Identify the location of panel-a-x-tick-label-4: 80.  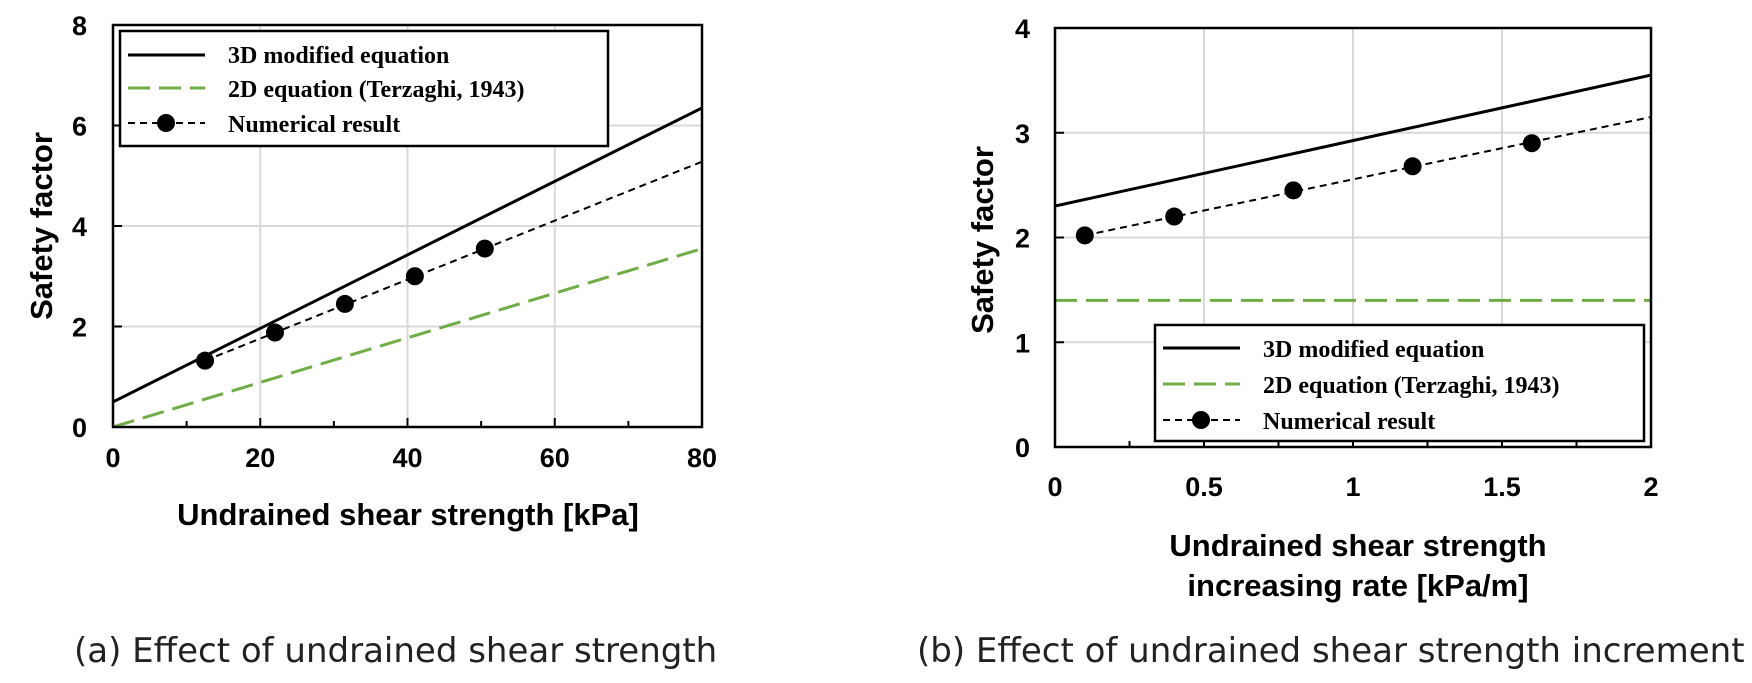
(702, 458).